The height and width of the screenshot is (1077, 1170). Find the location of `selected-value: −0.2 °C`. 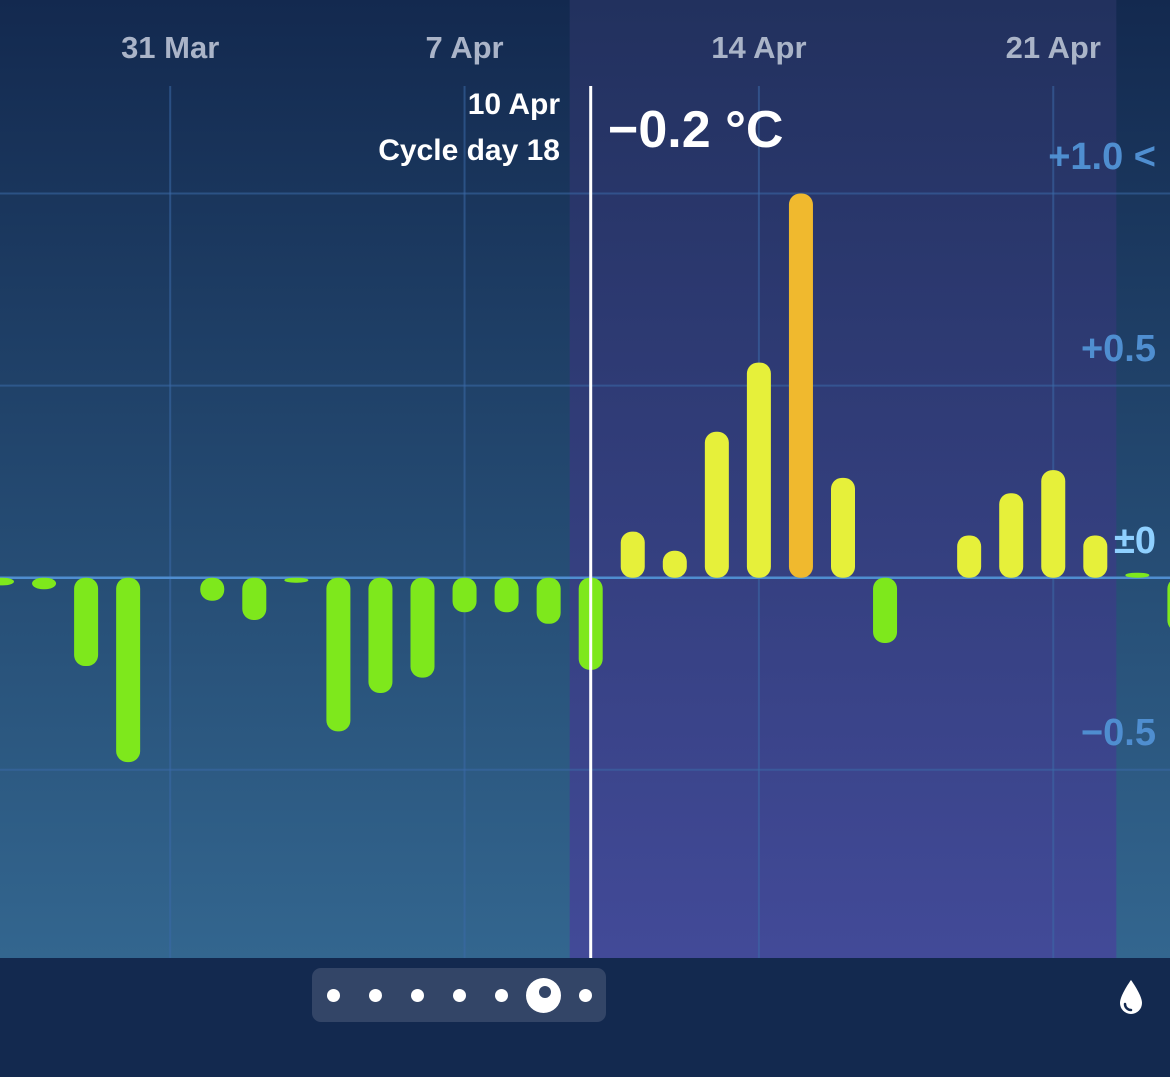

selected-value: −0.2 °C is located at coordinates (696, 130).